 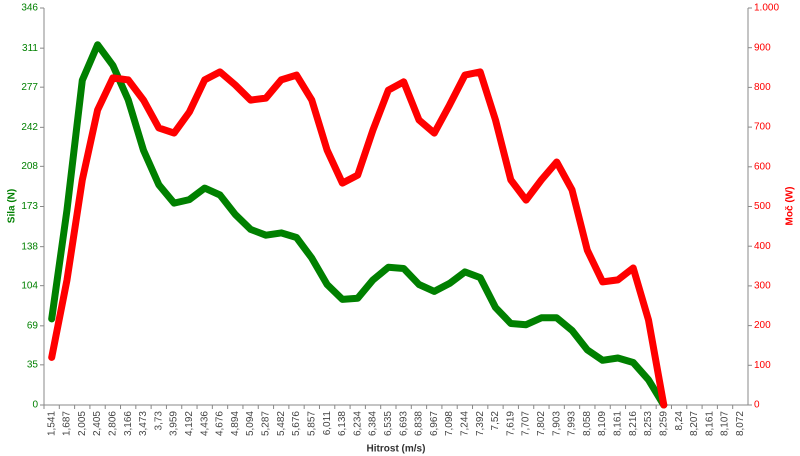 I want to click on x-tick-label: 4,436, so click(x=204, y=423).